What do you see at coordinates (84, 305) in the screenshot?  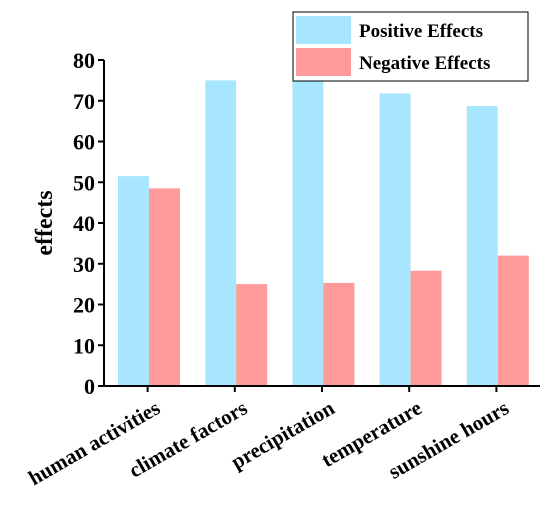 I see `y-tick-label: 20` at bounding box center [84, 305].